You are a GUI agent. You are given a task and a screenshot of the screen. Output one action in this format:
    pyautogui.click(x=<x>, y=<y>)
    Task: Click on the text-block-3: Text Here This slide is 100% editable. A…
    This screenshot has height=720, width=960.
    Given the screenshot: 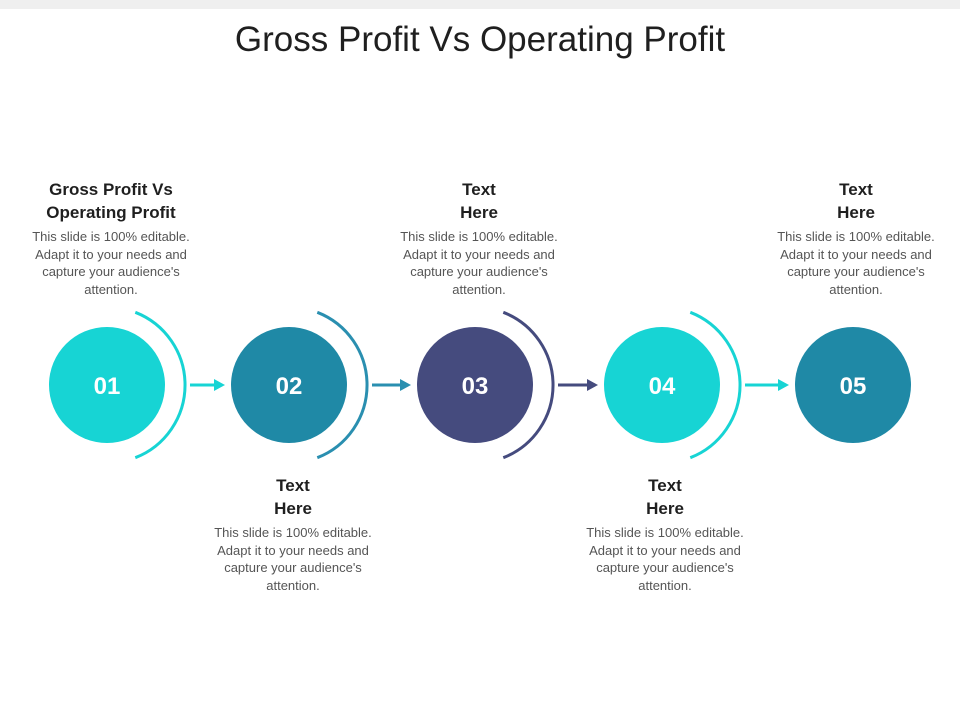 What is the action you would take?
    pyautogui.click(x=479, y=238)
    